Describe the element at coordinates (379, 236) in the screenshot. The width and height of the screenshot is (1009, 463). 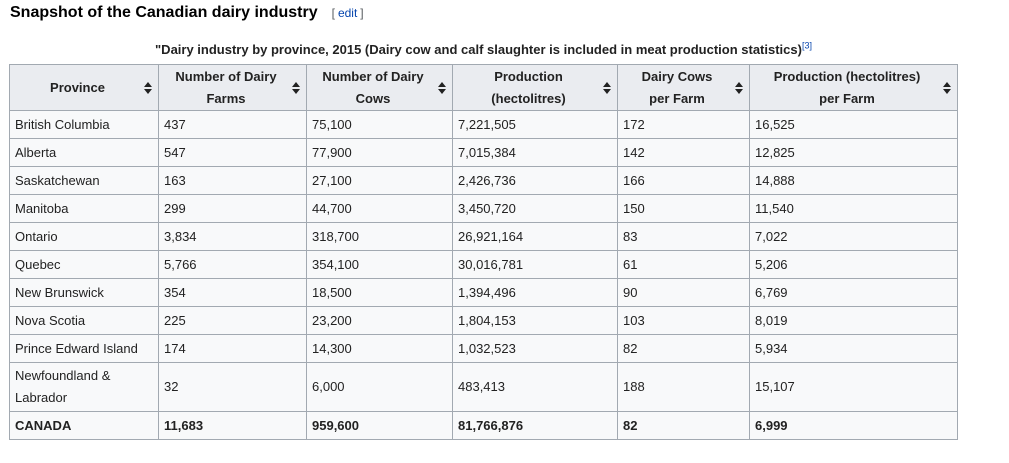
I see `table-cell: 318,700` at that location.